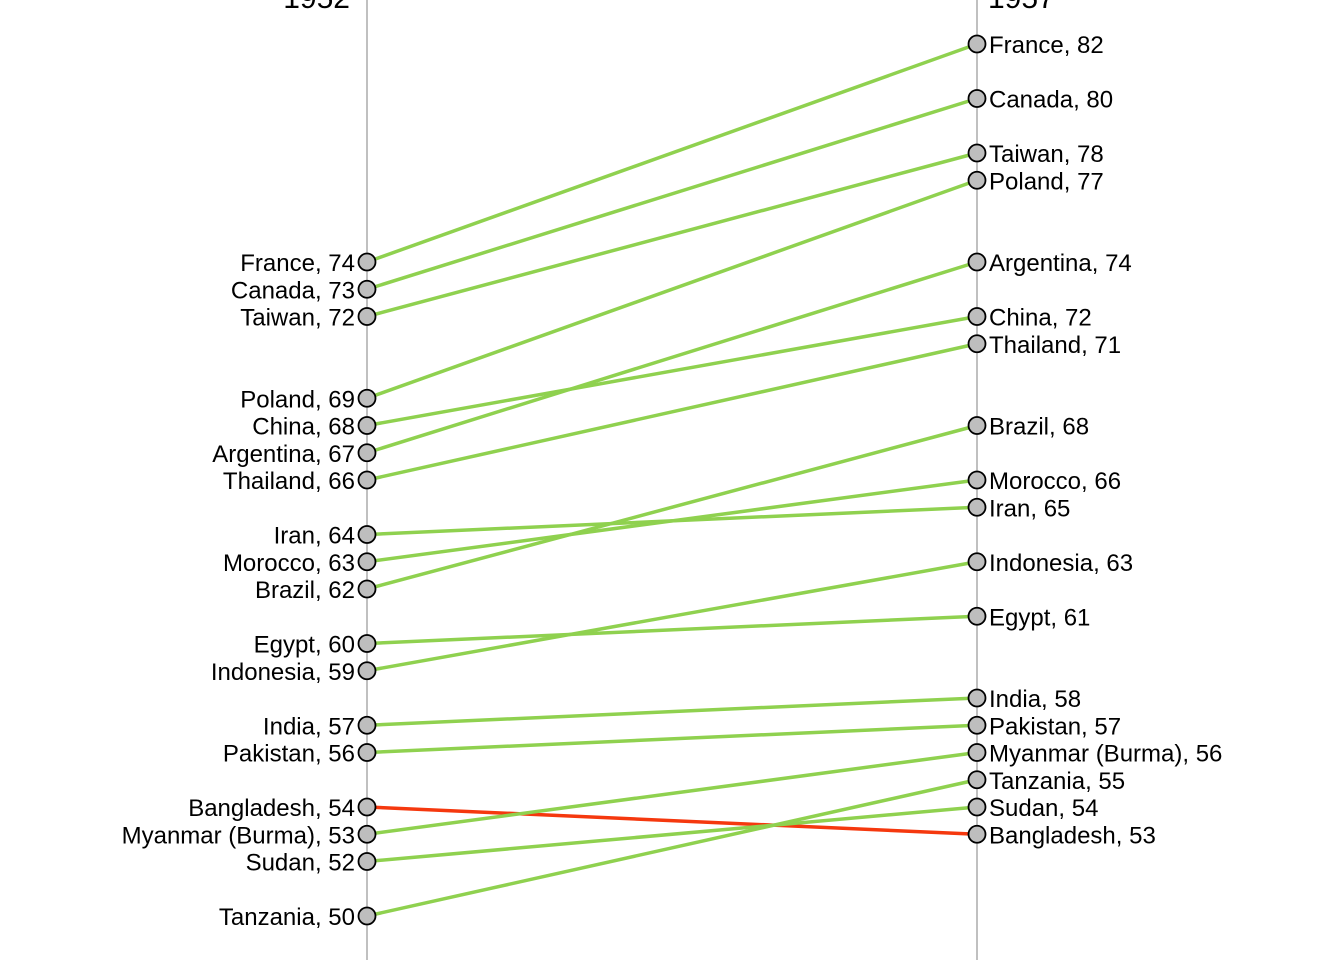  I want to click on label-1957: Taiwan, 78, so click(1046, 154).